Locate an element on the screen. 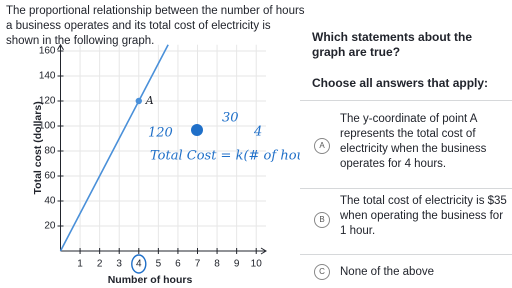 The height and width of the screenshot is (288, 512). x-tick-label: 9 is located at coordinates (237, 264).